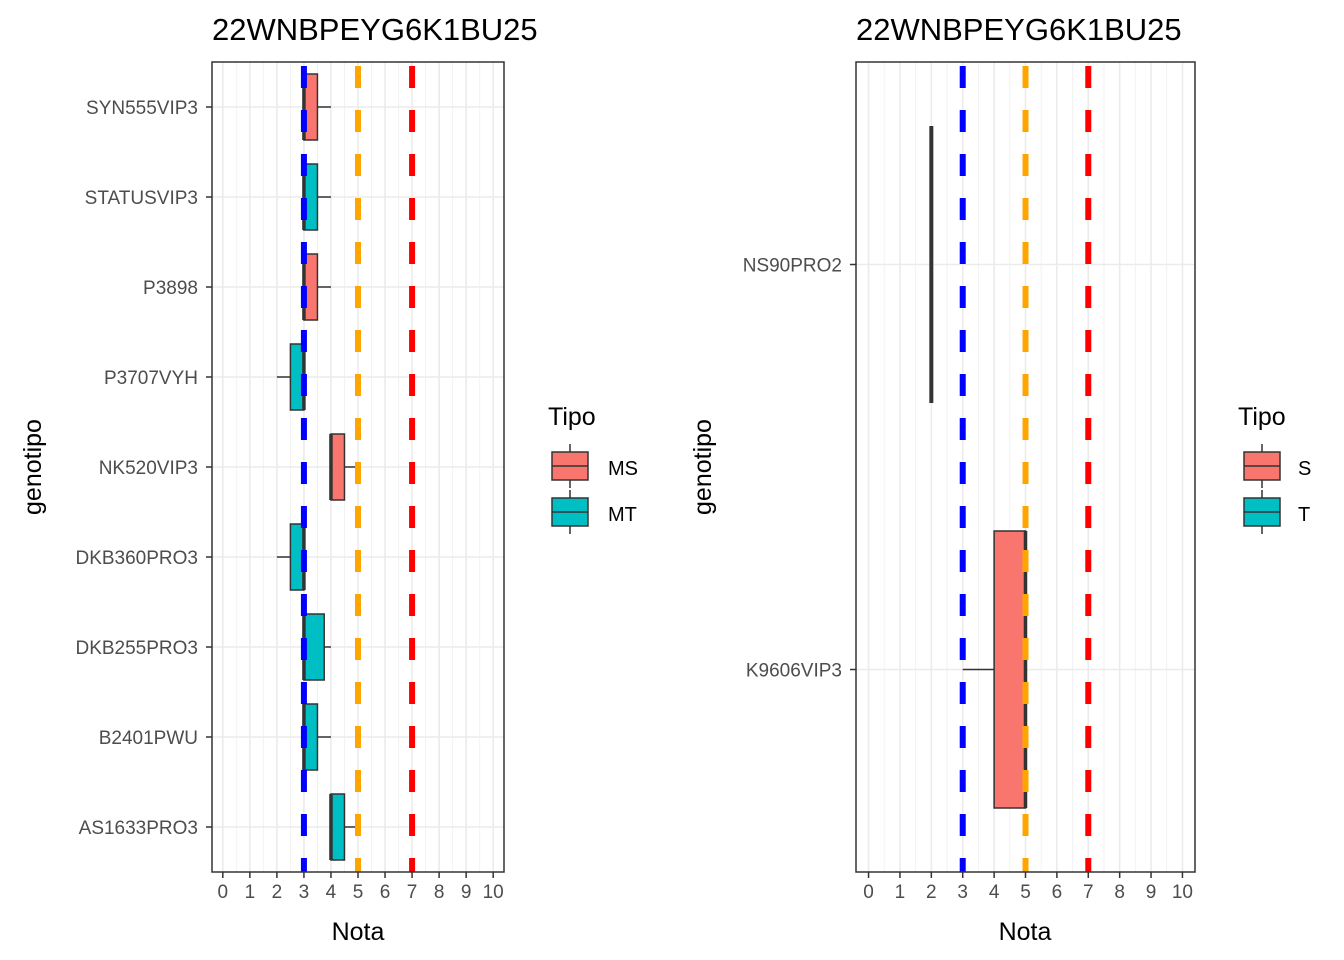 The image size is (1344, 960). I want to click on right-x-tick-label: 6, so click(1057, 892).